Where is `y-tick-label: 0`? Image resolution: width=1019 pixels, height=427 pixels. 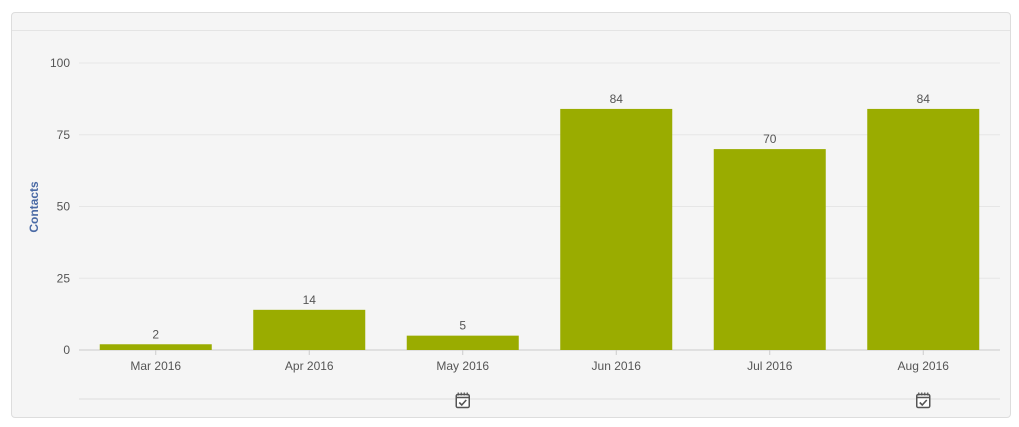
y-tick-label: 0 is located at coordinates (66, 350).